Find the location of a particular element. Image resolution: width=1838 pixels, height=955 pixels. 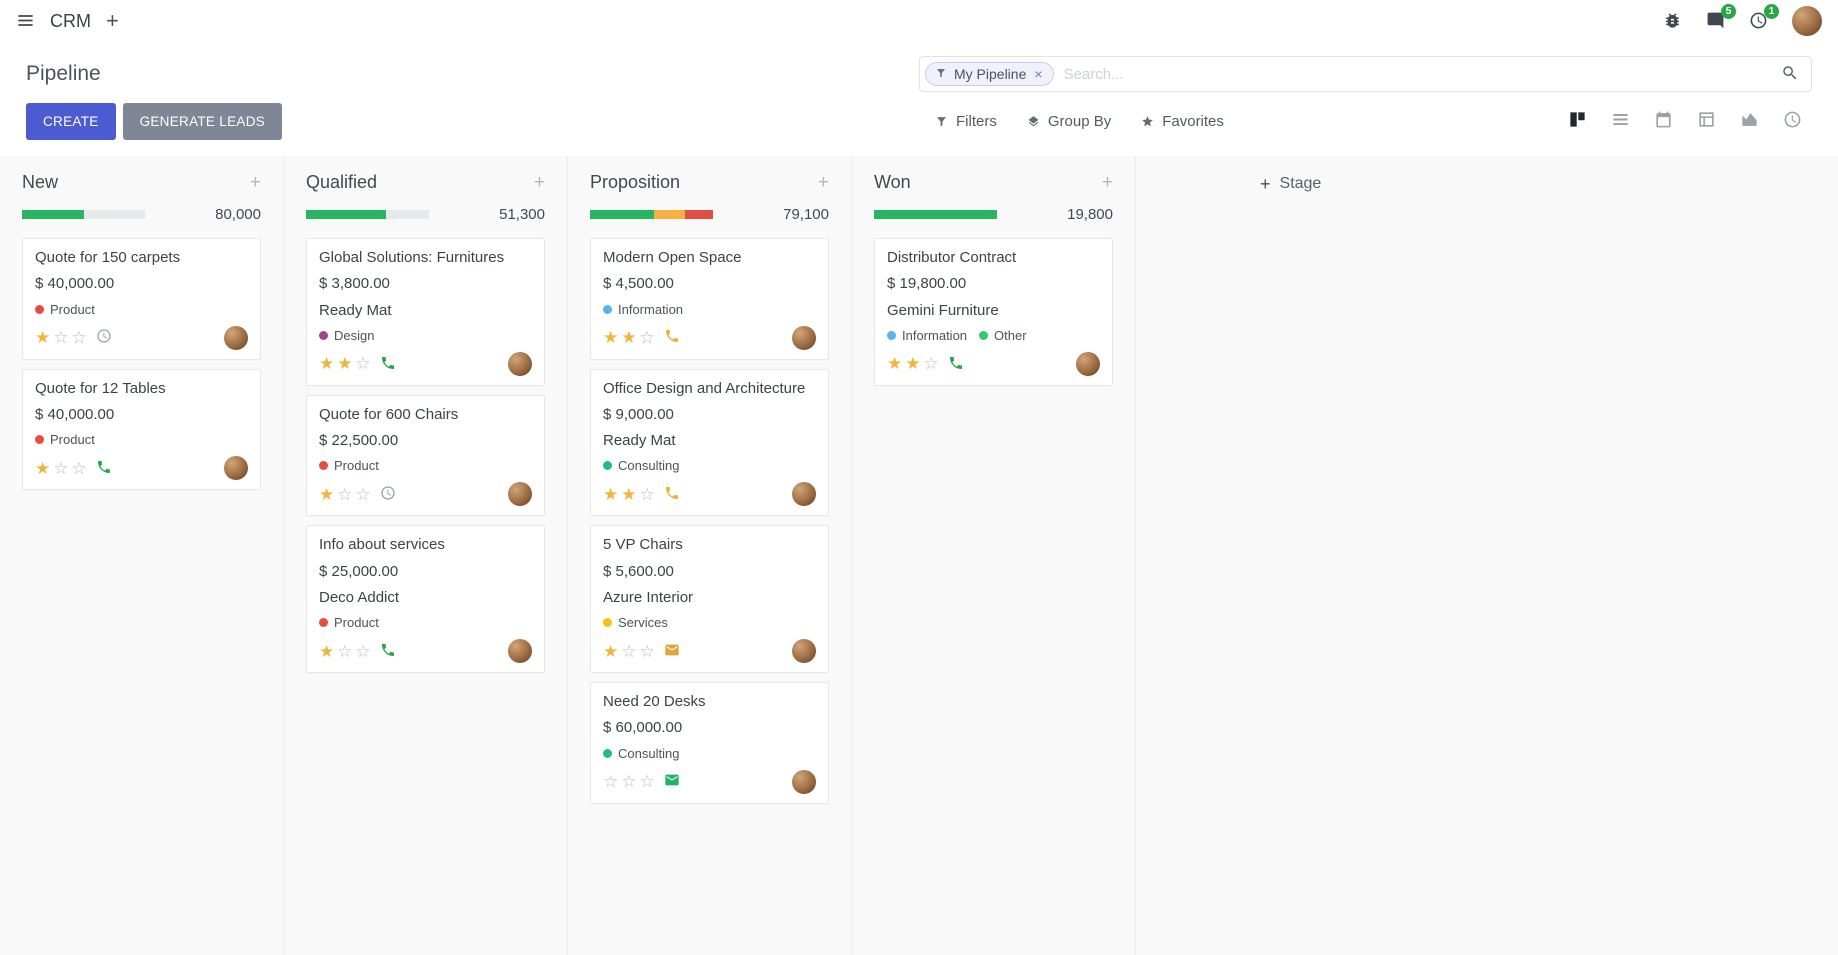

group-by-menu-button: Group By is located at coordinates (1069, 121).